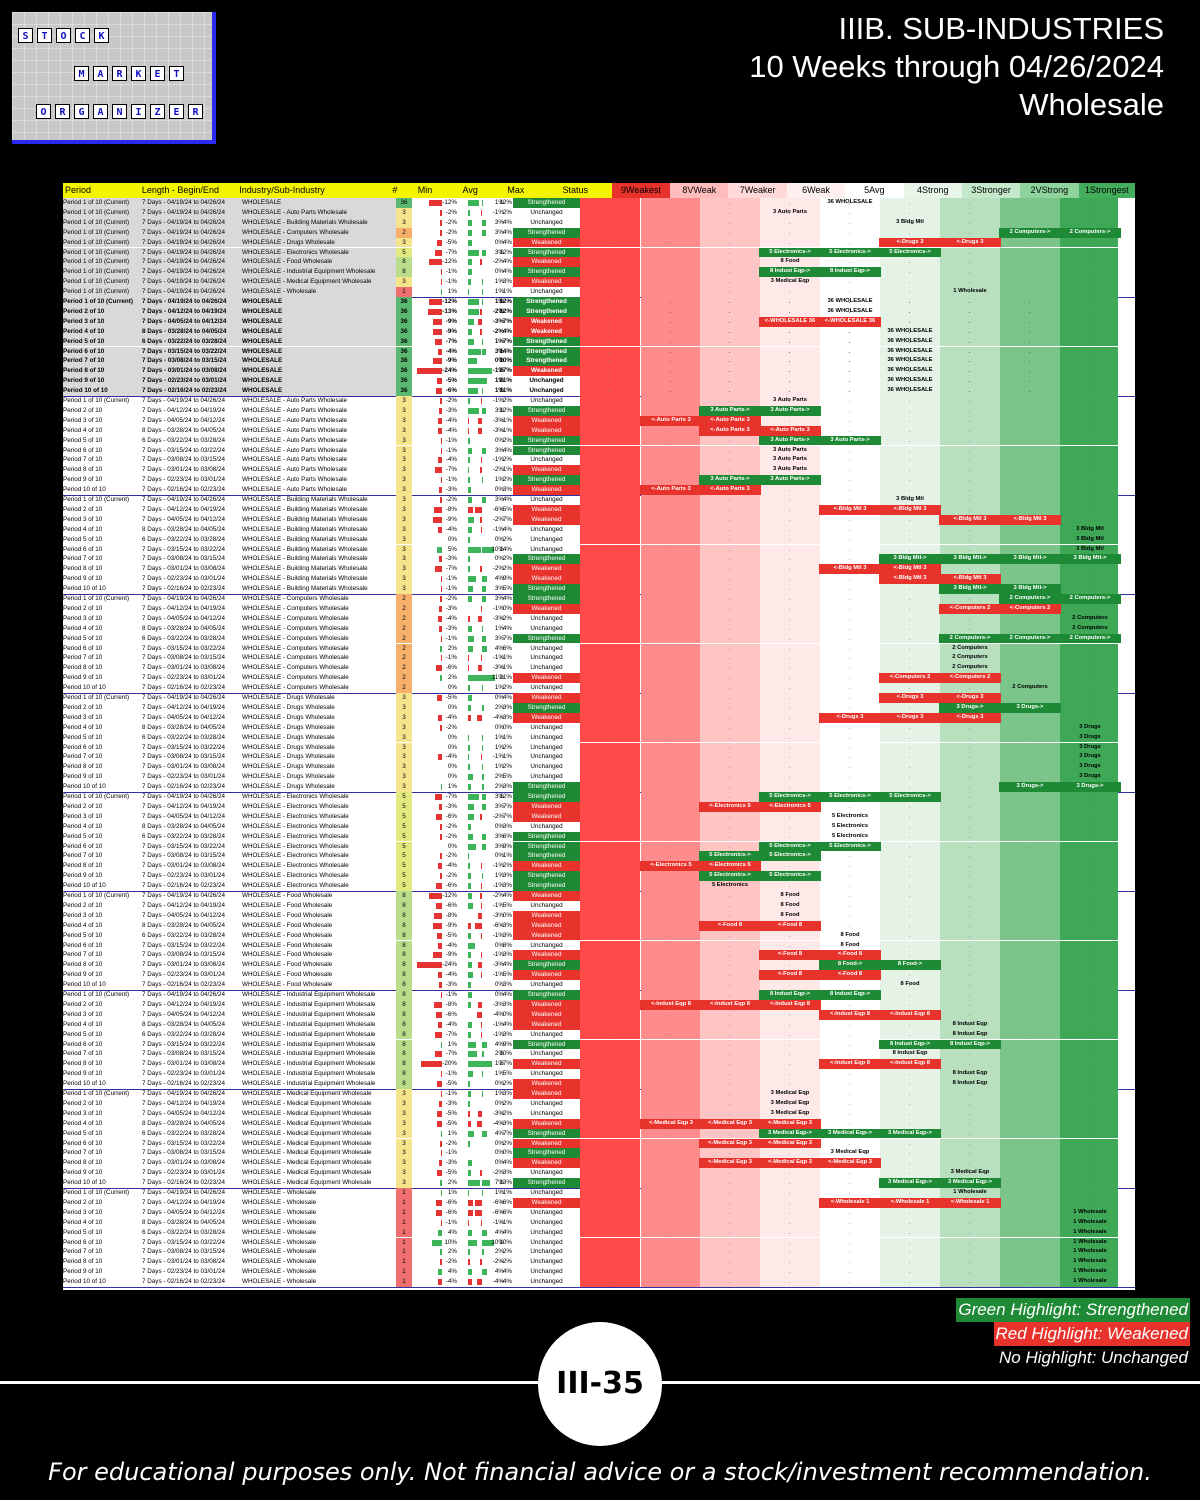  I want to click on period-length: 6 Days - 03/22/24 to 03/28/24, so click(183, 935).